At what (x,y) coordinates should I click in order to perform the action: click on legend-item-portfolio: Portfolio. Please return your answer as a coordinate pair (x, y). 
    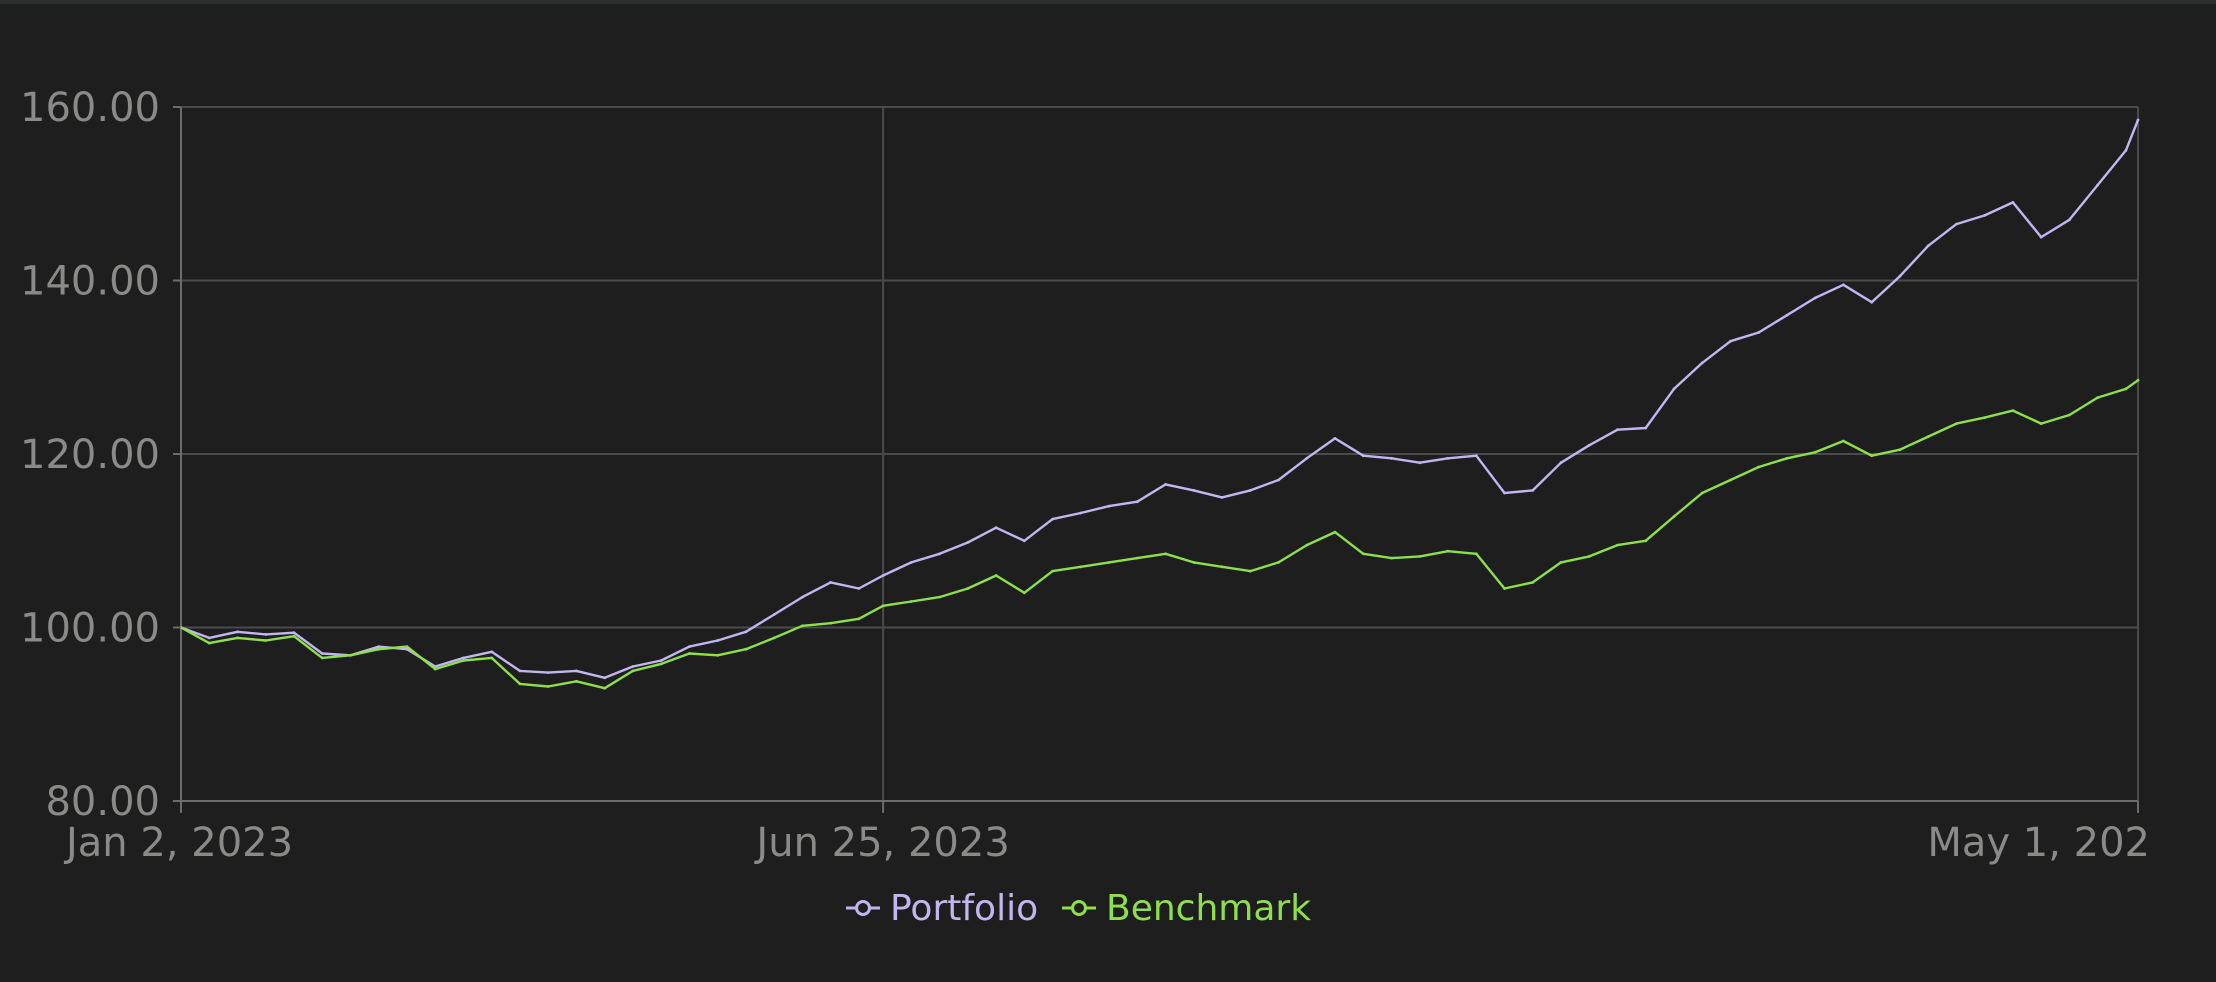
    Looking at the image, I should click on (942, 908).